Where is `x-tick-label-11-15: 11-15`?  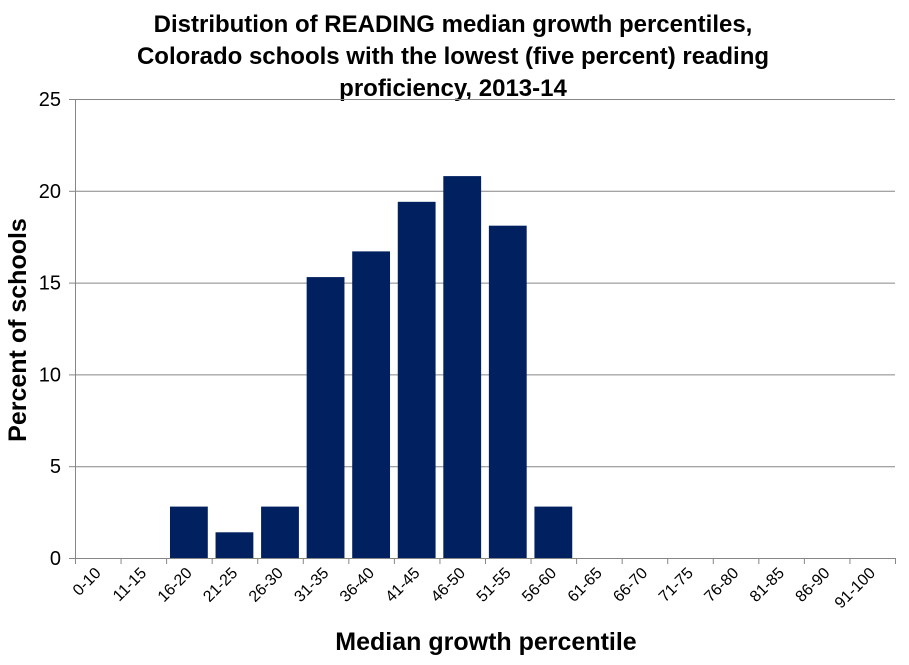
x-tick-label-11-15: 11-15 is located at coordinates (130, 585).